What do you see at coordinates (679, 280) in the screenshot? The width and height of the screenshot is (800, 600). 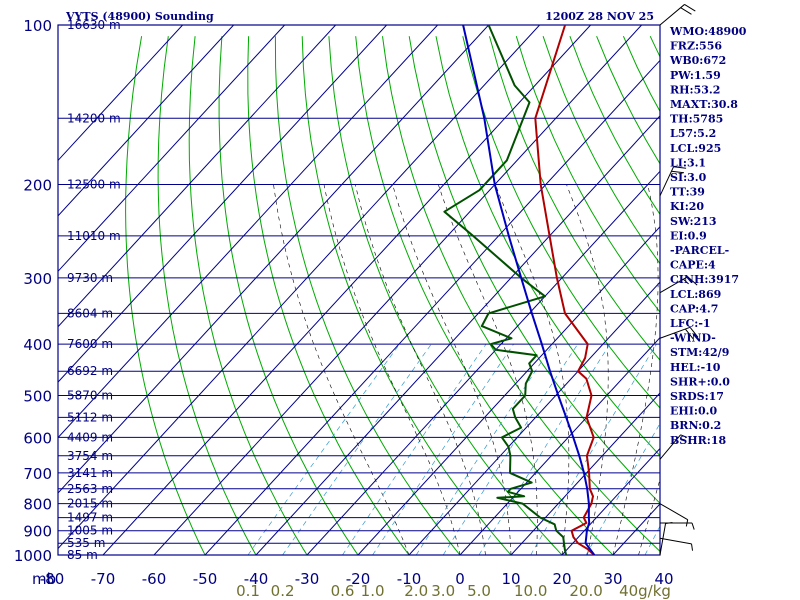 I see `wind-barbs` at bounding box center [679, 280].